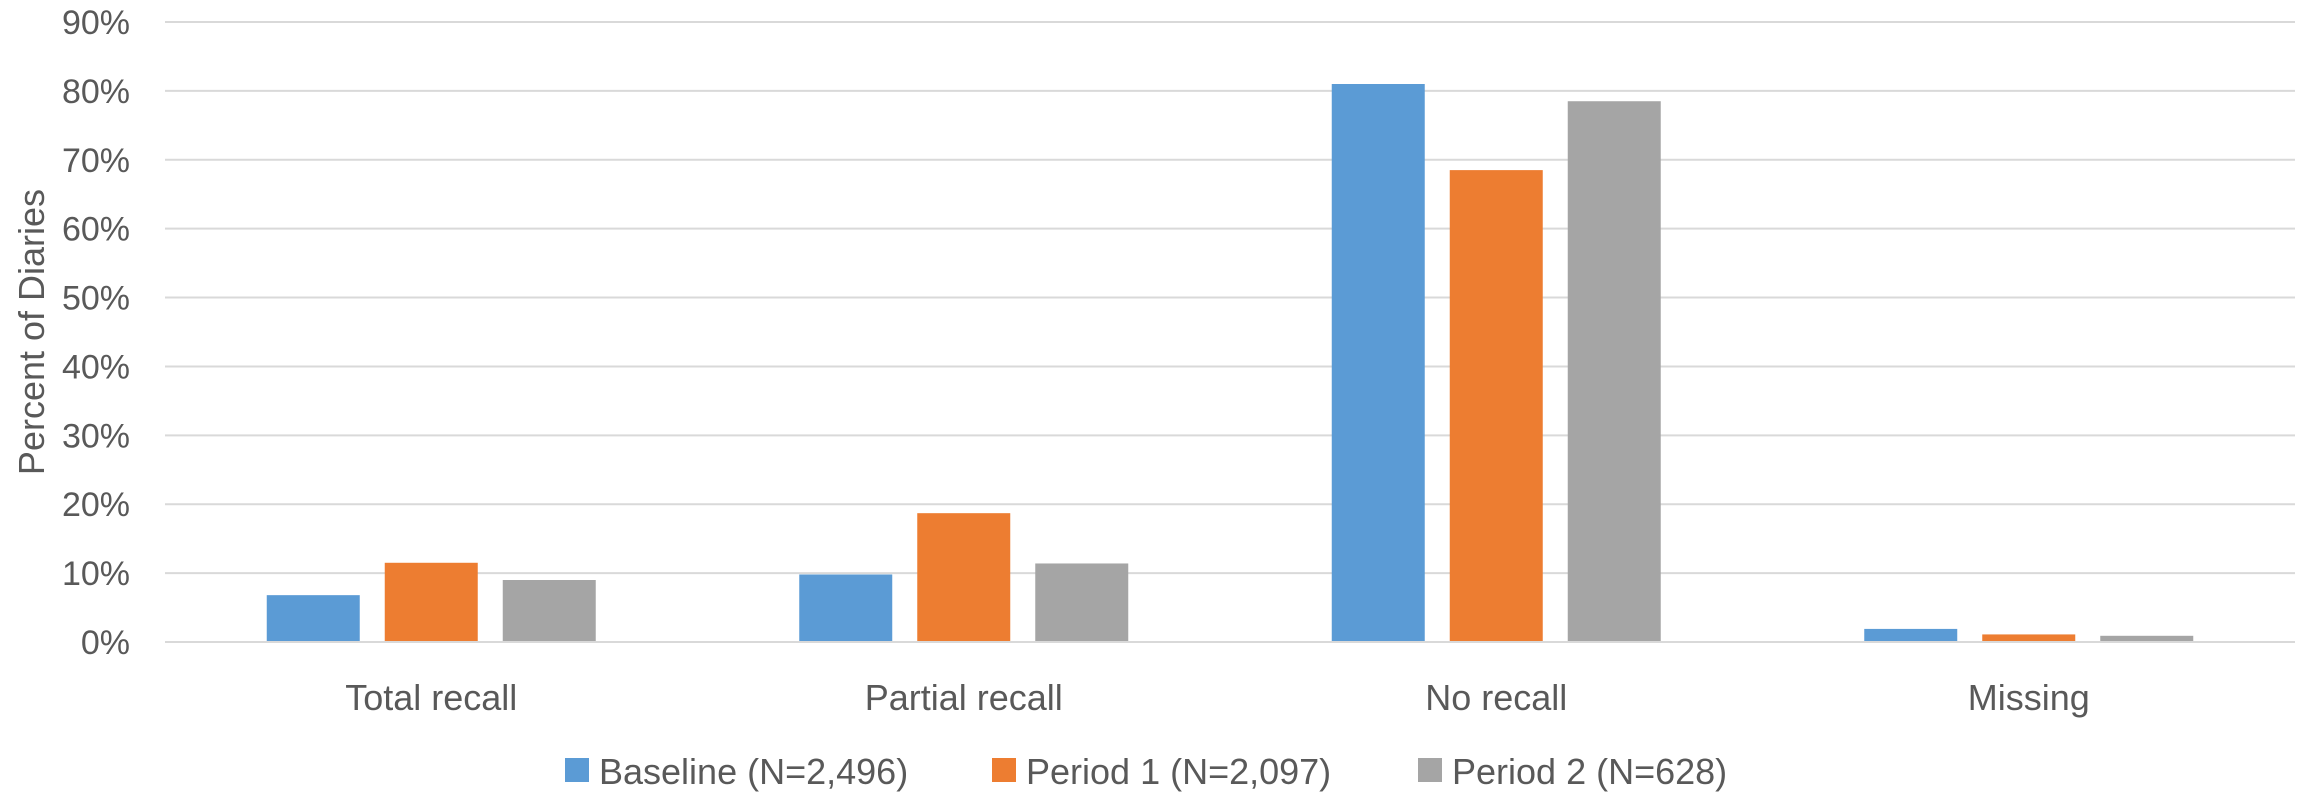 This screenshot has width=2305, height=800. I want to click on y-tick-label: 0%, so click(105, 643).